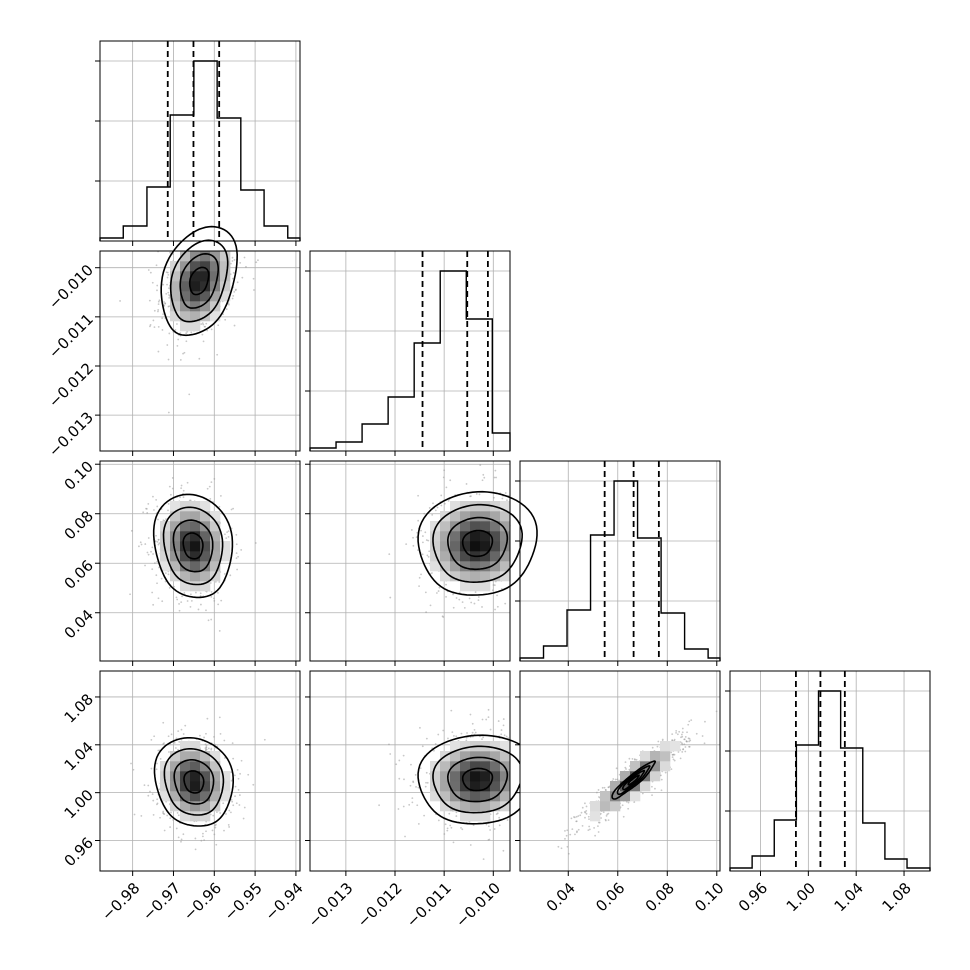 The width and height of the screenshot is (970, 970). What do you see at coordinates (410, 360) in the screenshot?
I see `histogram-step` at bounding box center [410, 360].